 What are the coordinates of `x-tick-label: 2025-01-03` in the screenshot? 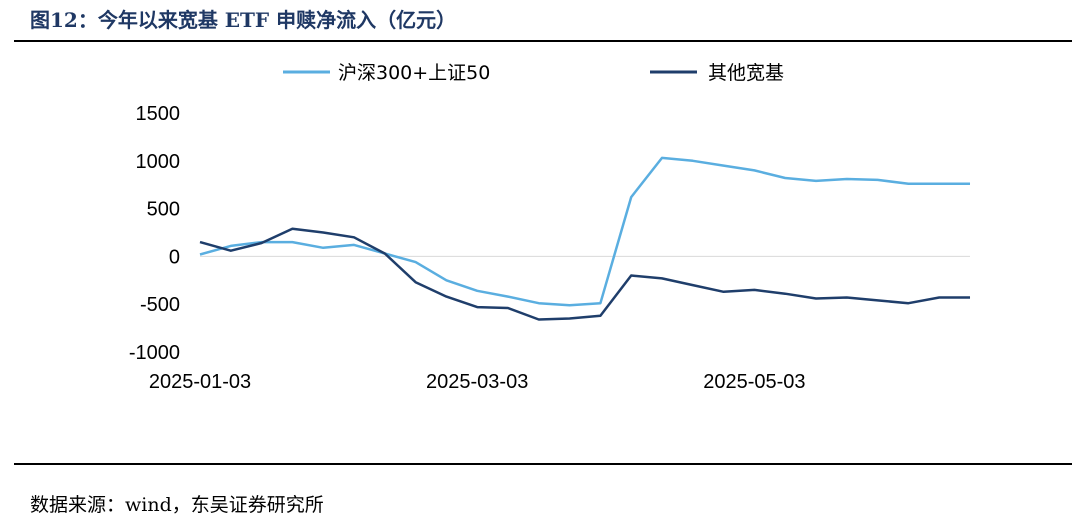 It's located at (200, 382).